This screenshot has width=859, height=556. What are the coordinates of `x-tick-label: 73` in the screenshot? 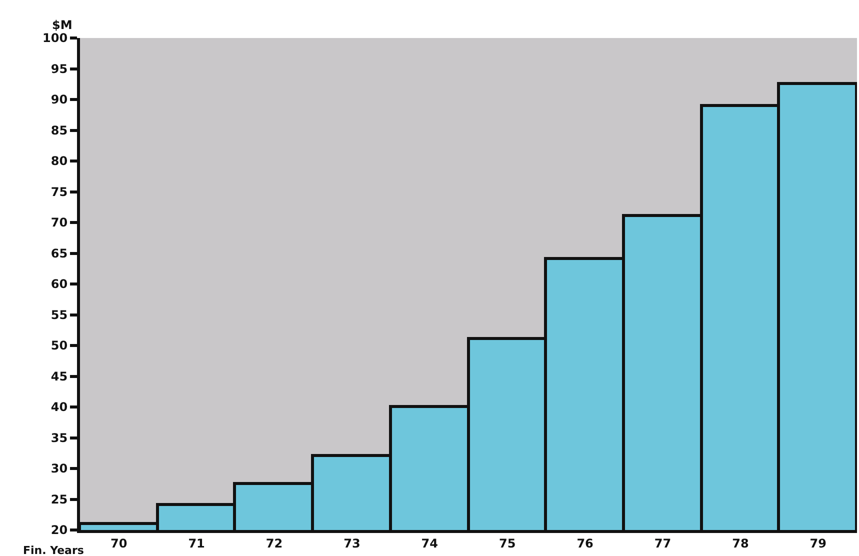 It's located at (352, 543).